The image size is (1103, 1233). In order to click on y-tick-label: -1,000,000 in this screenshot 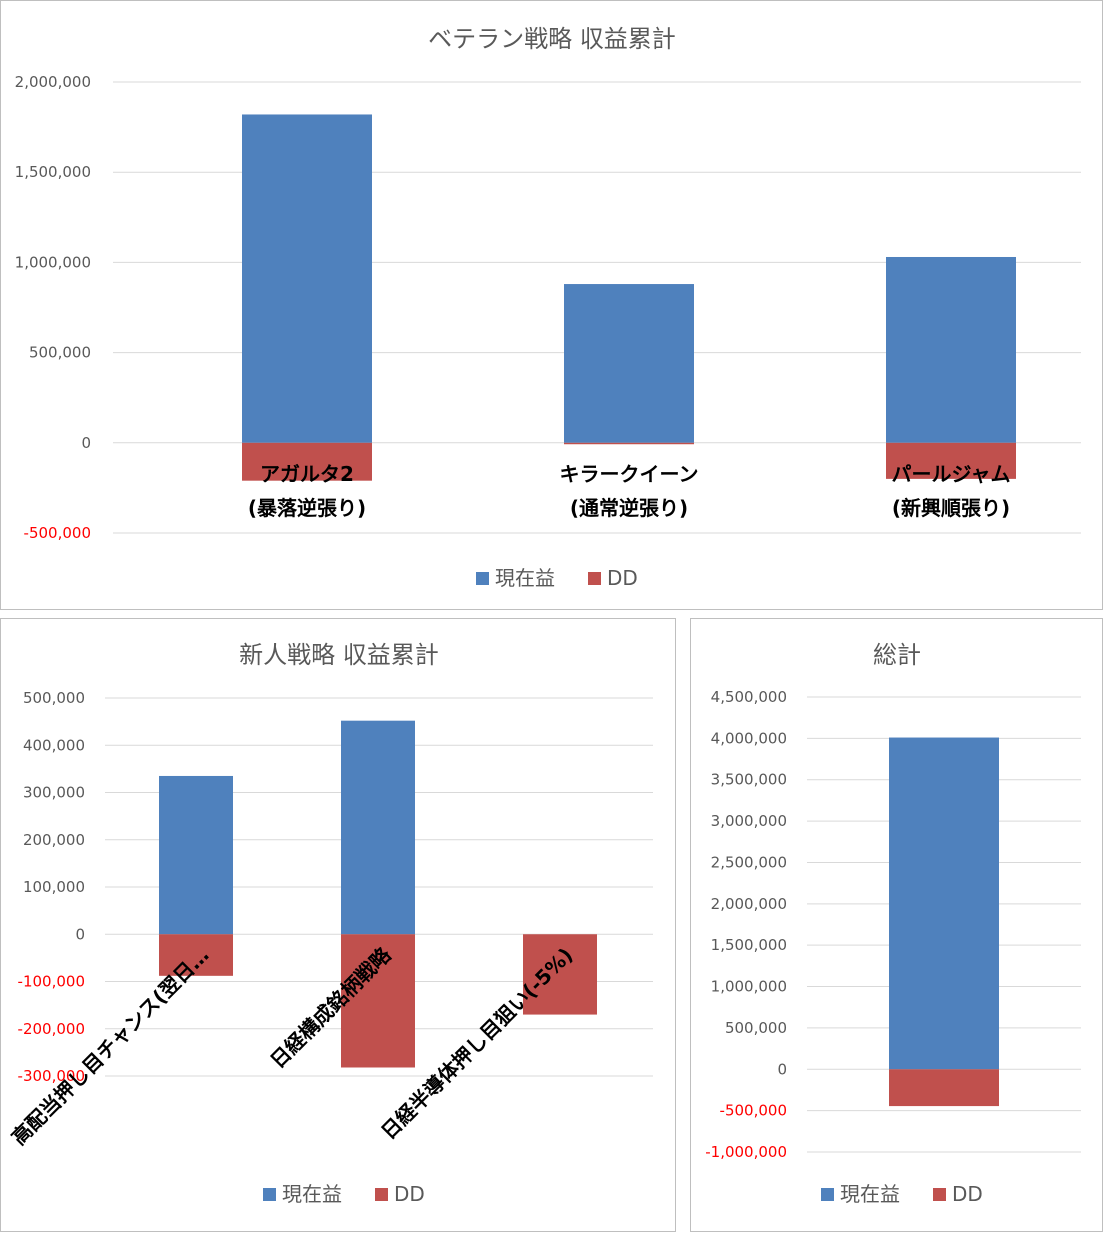, I will do `click(746, 1152)`.